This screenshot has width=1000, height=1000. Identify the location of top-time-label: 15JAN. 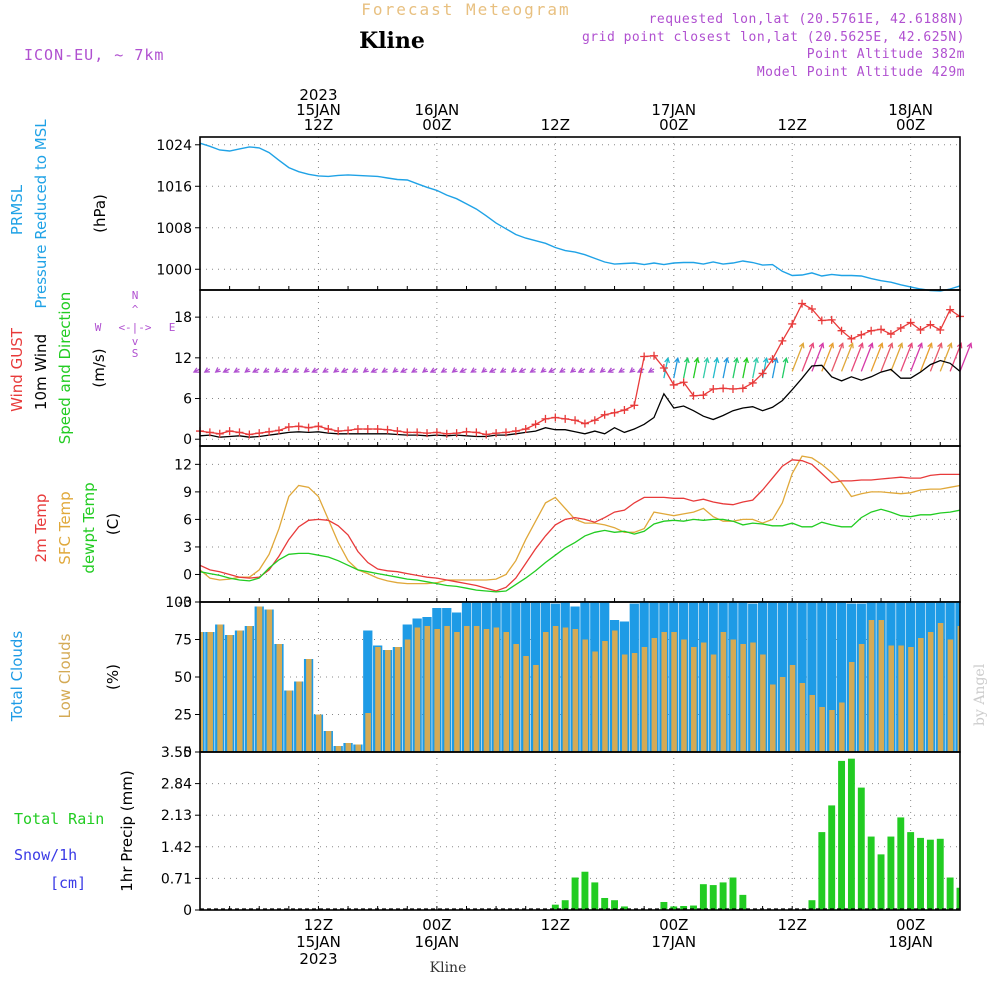
(318, 110).